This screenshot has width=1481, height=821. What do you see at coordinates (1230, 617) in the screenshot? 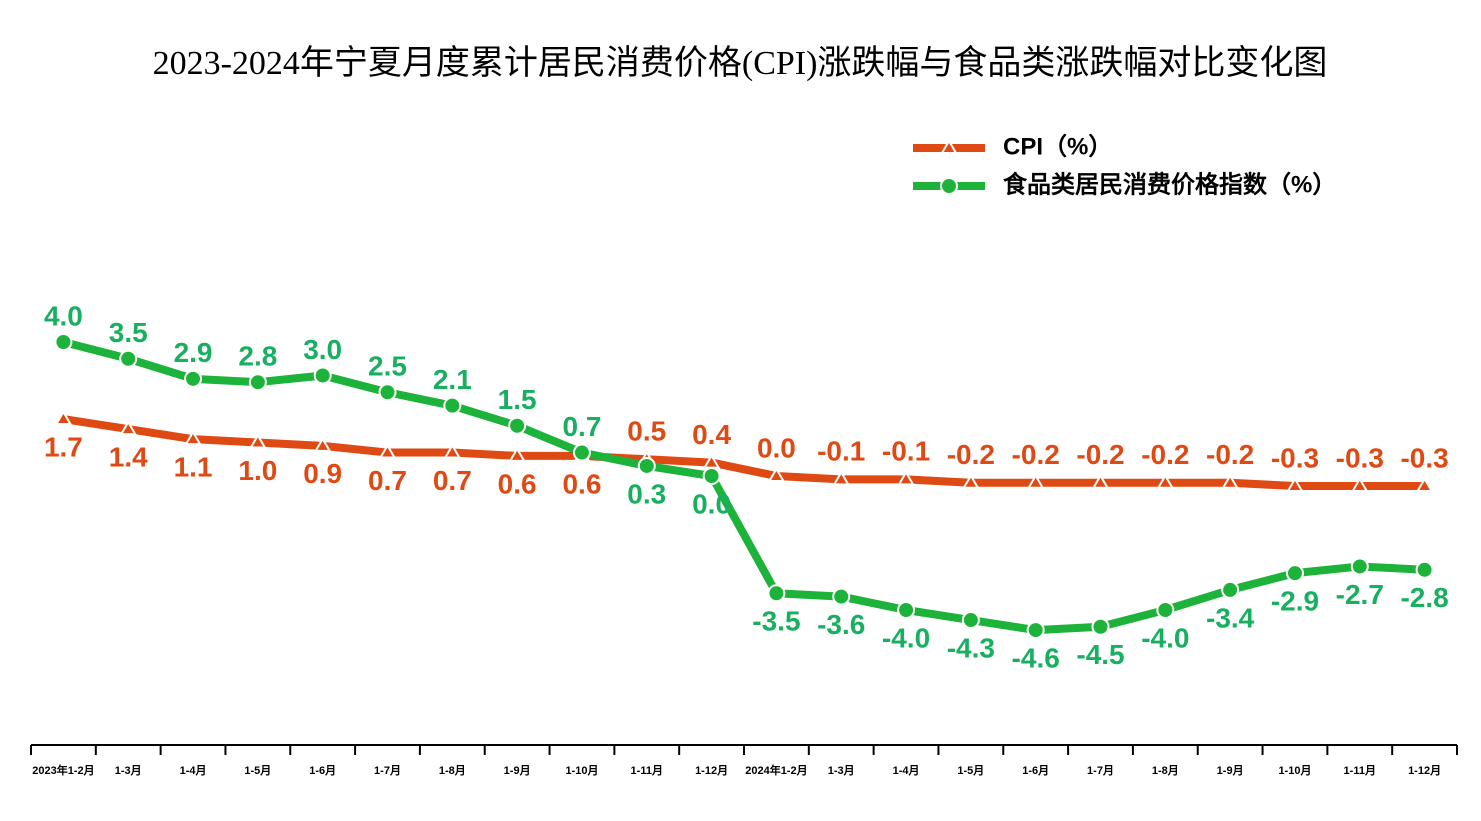
I see `value-label: -3.4` at bounding box center [1230, 617].